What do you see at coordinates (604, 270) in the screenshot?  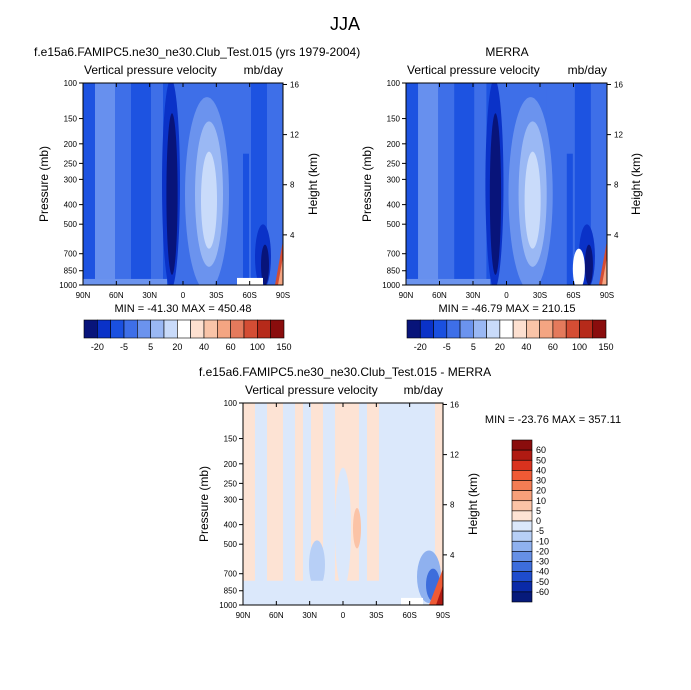 I see `positive-patch` at bounding box center [604, 270].